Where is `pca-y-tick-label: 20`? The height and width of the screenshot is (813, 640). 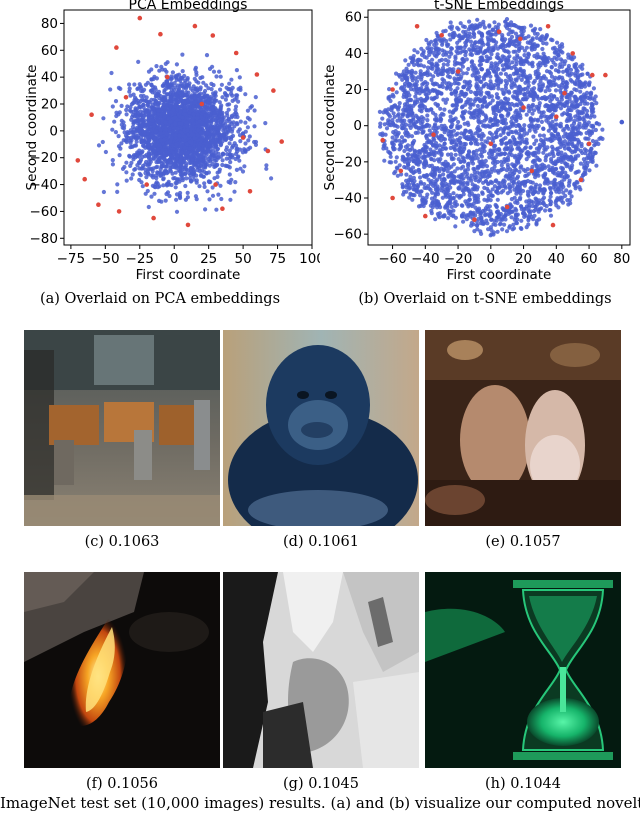
pca-y-tick-label: 20 is located at coordinates (49, 105).